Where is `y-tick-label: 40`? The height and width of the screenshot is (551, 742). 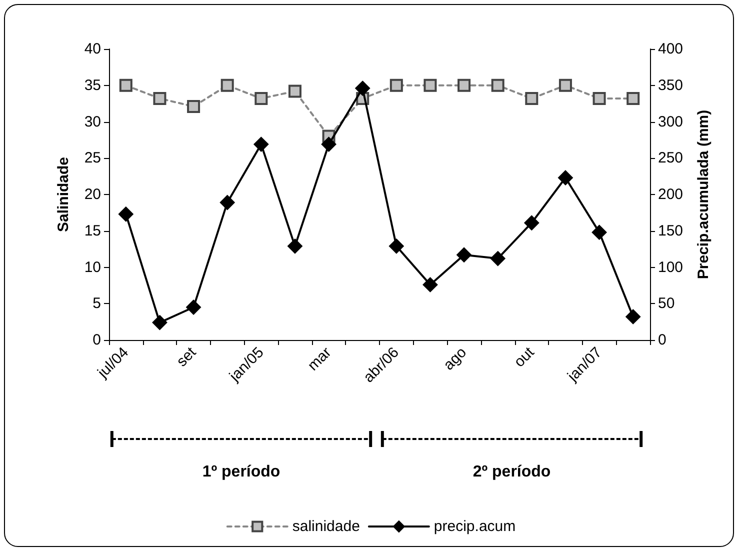
y-tick-label: 40 is located at coordinates (92, 49).